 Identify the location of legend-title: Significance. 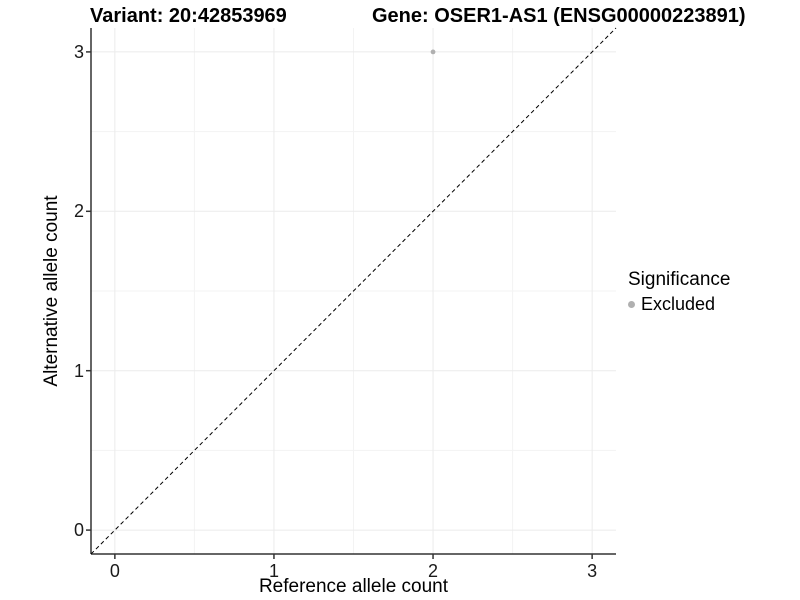
(679, 279).